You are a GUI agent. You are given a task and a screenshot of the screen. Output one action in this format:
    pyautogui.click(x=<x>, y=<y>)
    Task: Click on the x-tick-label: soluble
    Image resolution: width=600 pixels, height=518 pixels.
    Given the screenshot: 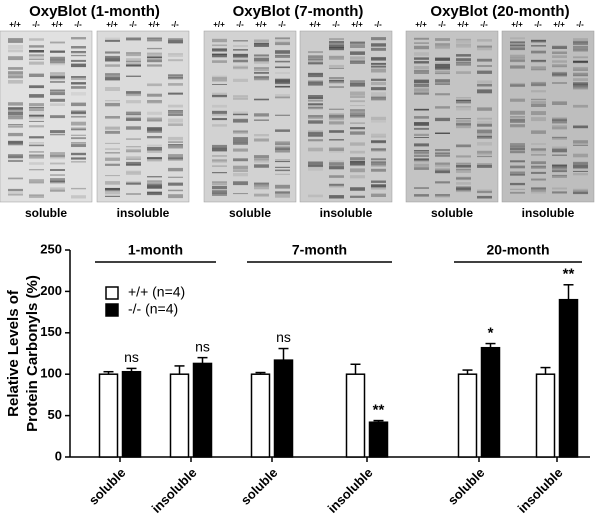 What is the action you would take?
    pyautogui.click(x=107, y=486)
    